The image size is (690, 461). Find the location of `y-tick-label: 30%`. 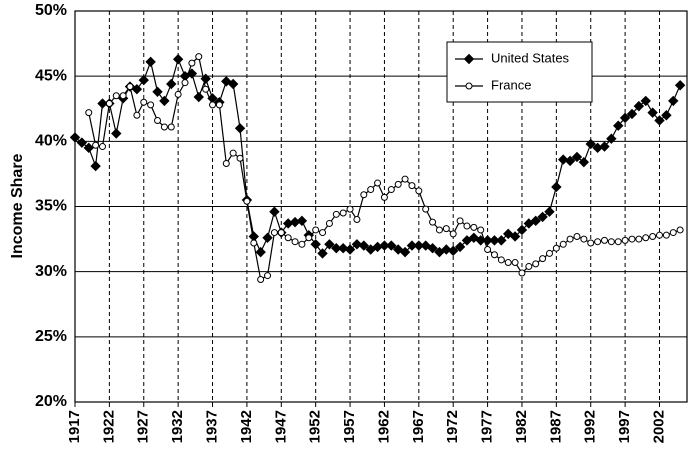

y-tick-label: 30% is located at coordinates (51, 271).